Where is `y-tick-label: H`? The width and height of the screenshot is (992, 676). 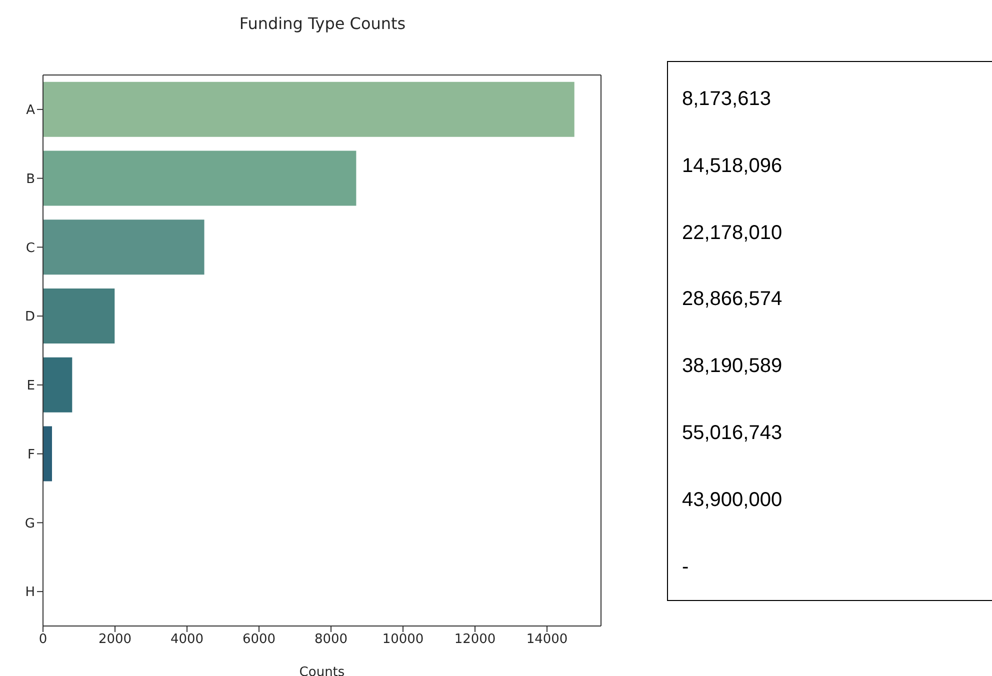 y-tick-label: H is located at coordinates (30, 592).